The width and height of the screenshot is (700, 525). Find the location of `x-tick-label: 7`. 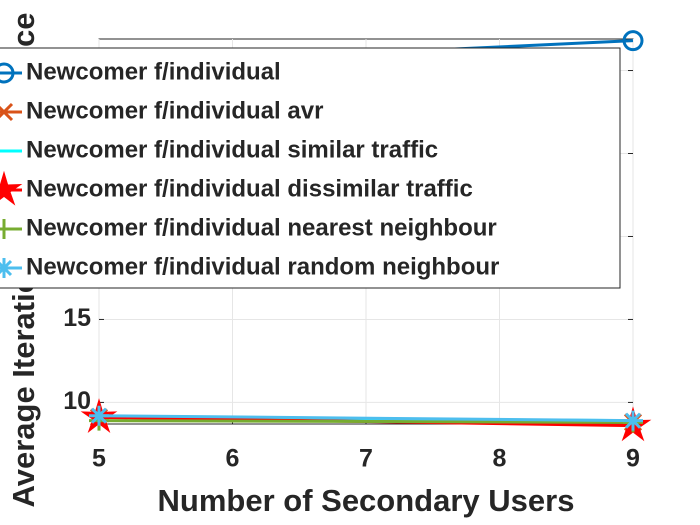

x-tick-label: 7 is located at coordinates (366, 459).